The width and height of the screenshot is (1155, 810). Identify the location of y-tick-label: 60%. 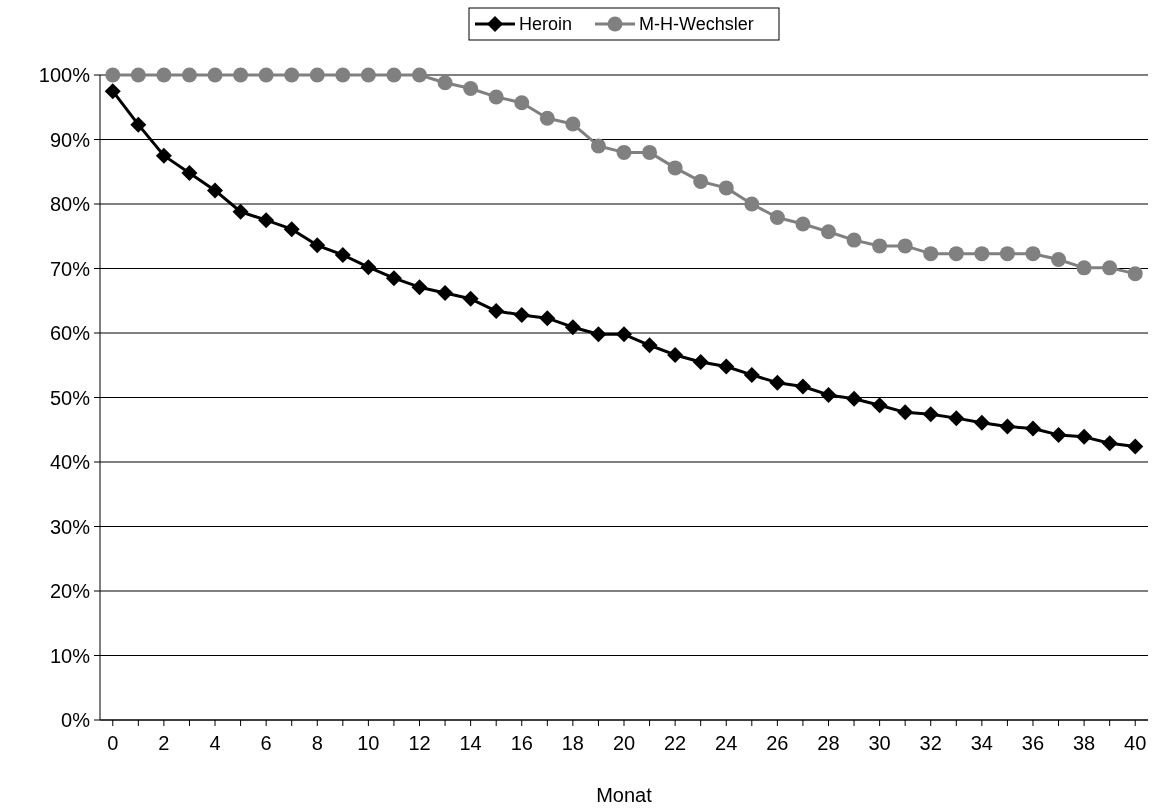
(70, 333).